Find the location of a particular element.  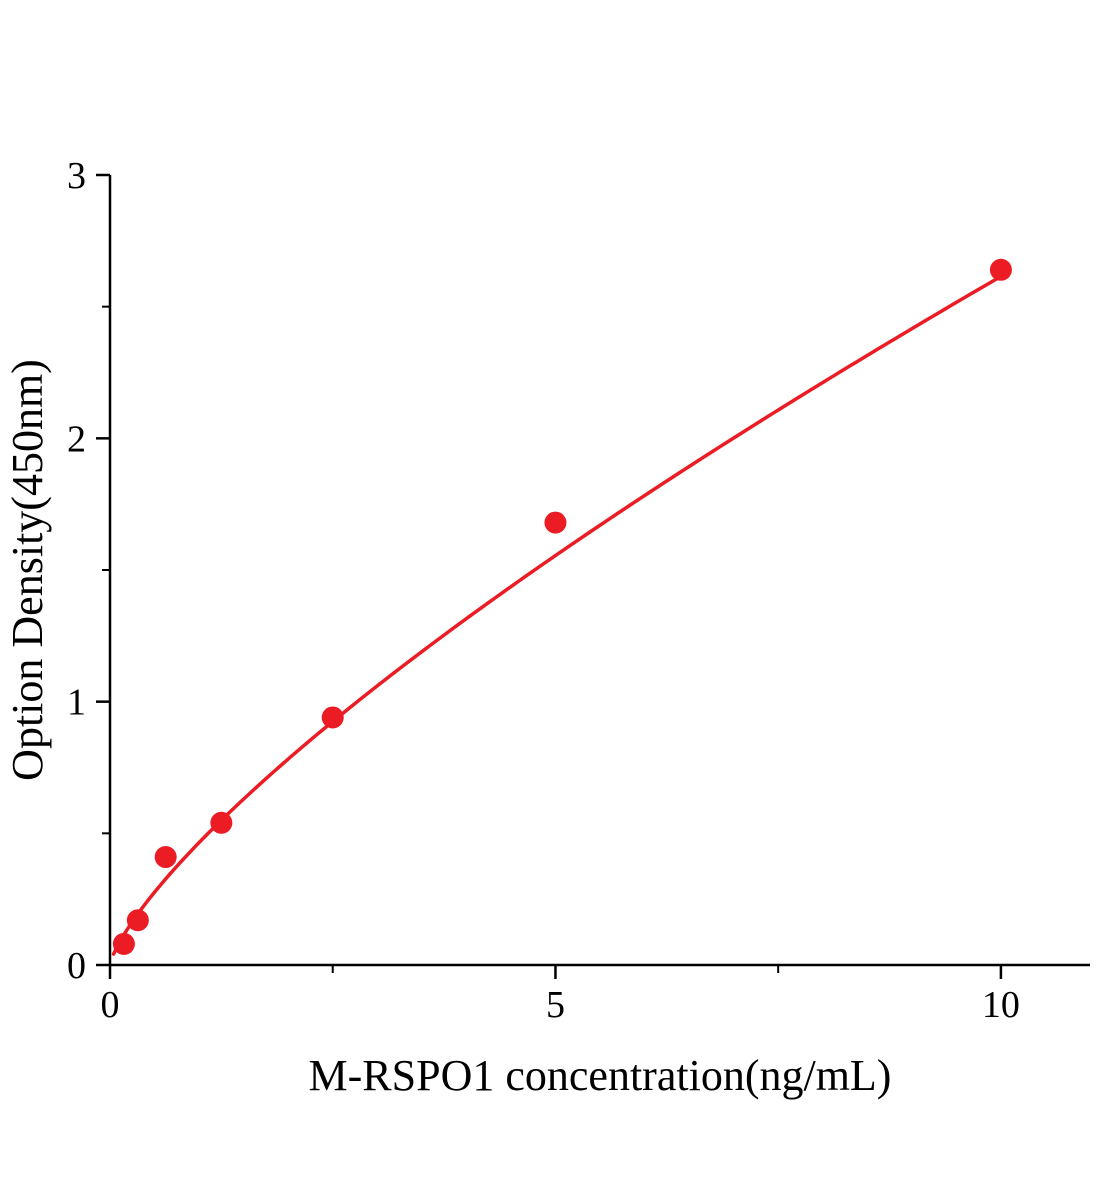

x-tick-label: 5 is located at coordinates (555, 1005).